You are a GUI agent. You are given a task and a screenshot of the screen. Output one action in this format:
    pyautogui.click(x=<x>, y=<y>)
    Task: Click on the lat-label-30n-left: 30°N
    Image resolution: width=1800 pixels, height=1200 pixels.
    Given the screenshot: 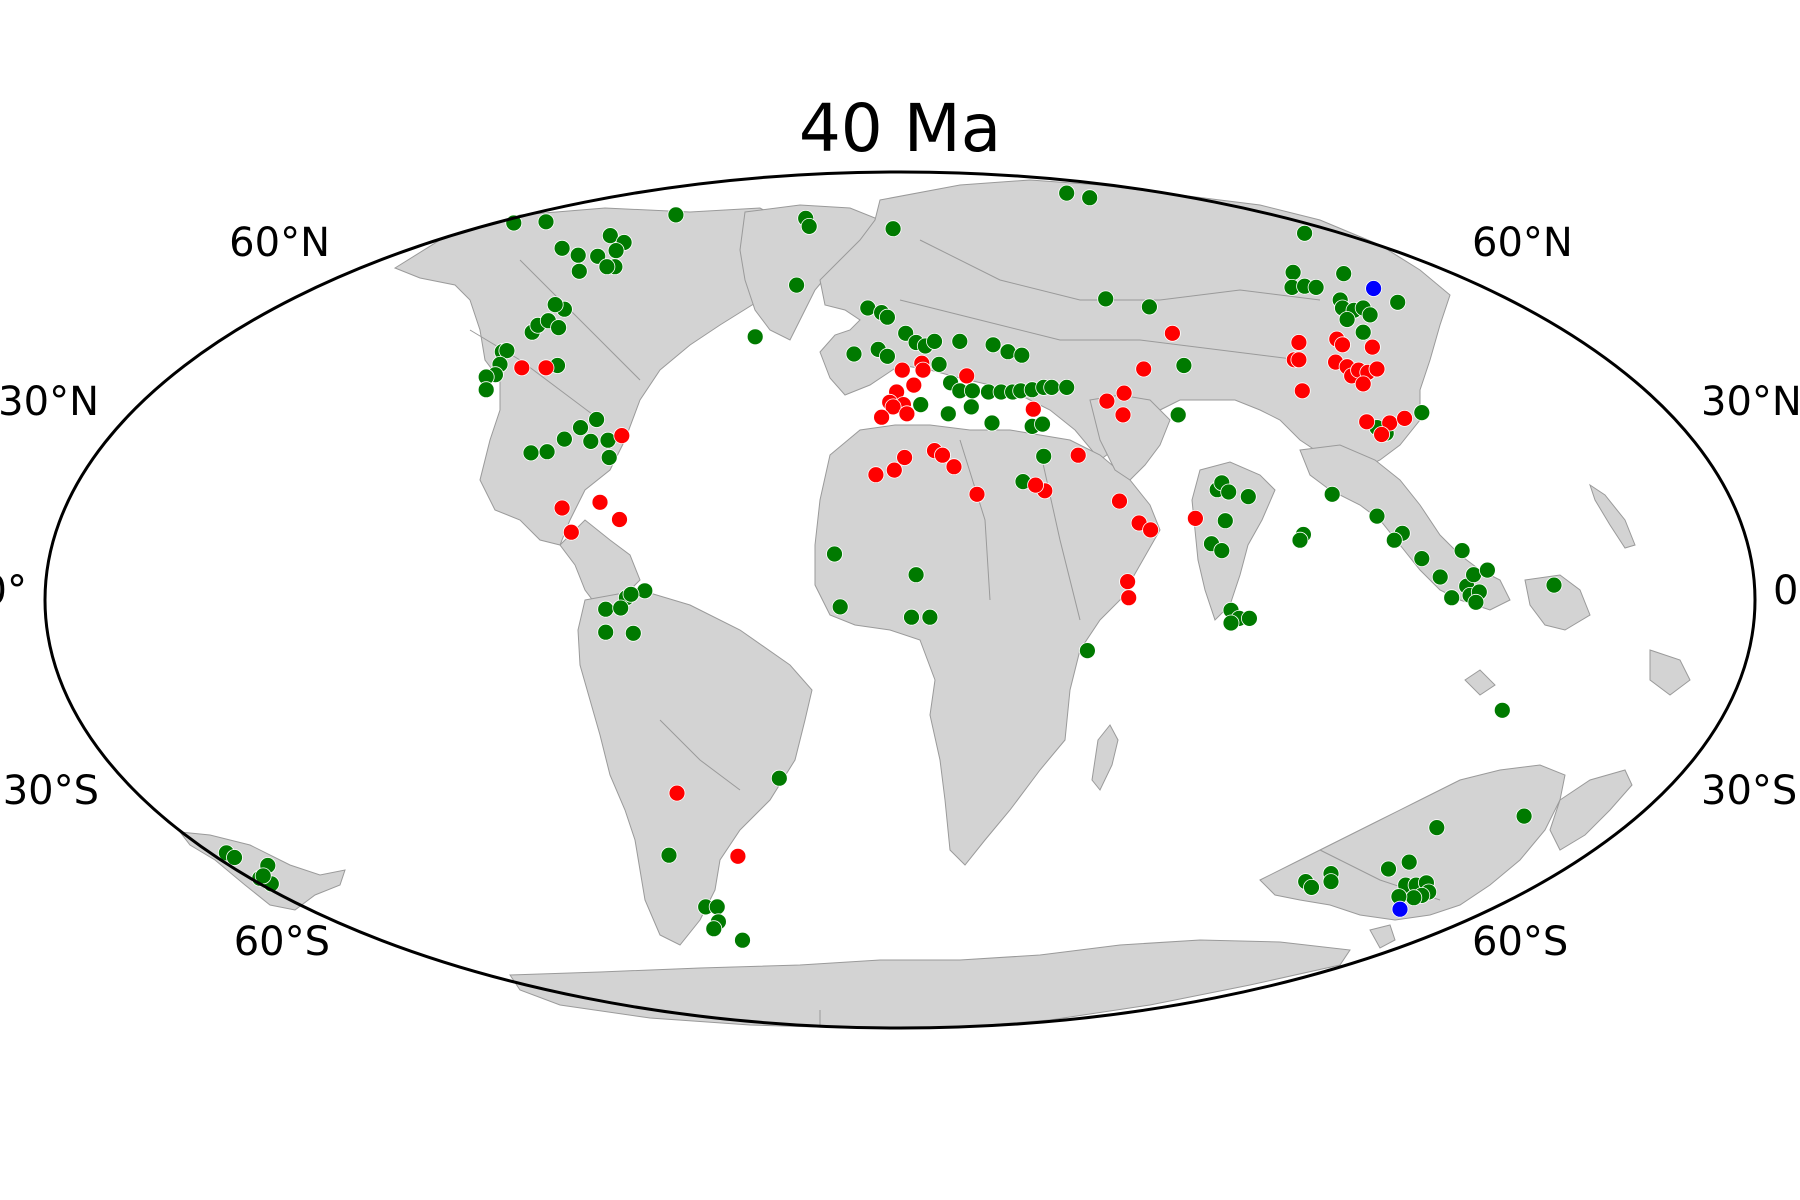 What is the action you would take?
    pyautogui.click(x=49, y=402)
    